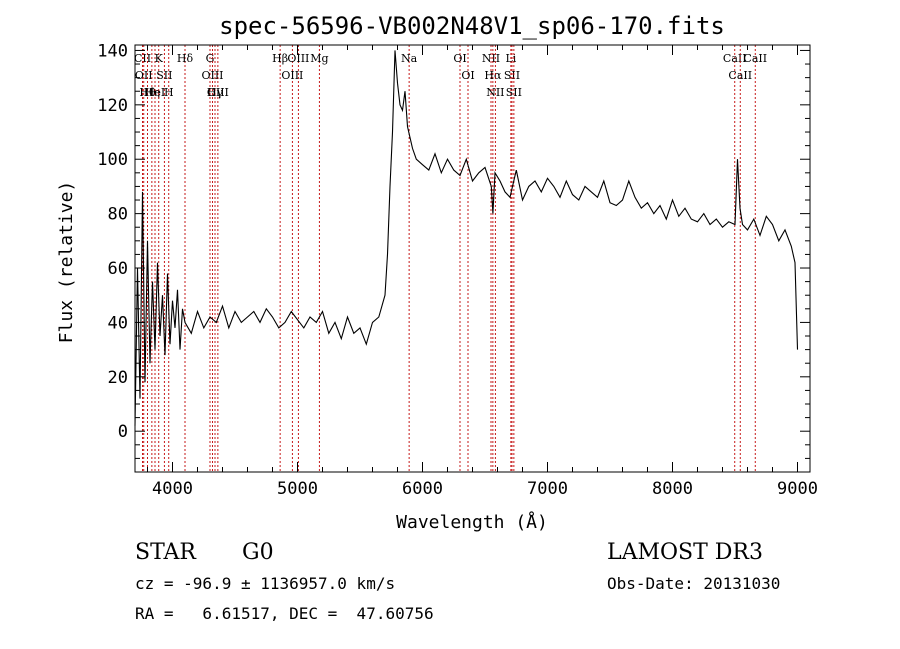 This screenshot has width=900, height=649. Describe the element at coordinates (185, 58) in the screenshot. I see `spectral-line-label: Hδ` at that location.